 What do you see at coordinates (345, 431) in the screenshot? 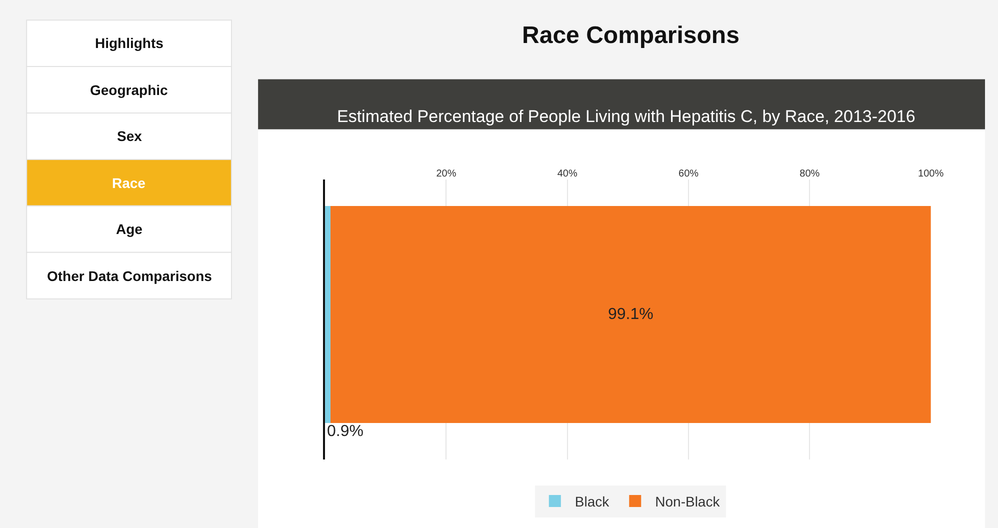
I see `data-label: 0.9%` at bounding box center [345, 431].